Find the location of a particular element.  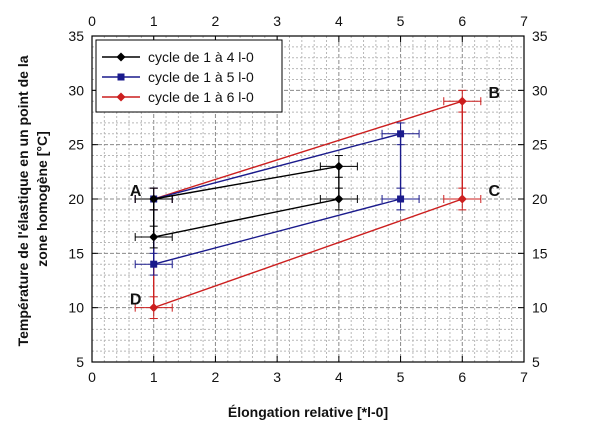

x-tick-label-top: 1 is located at coordinates (154, 21).